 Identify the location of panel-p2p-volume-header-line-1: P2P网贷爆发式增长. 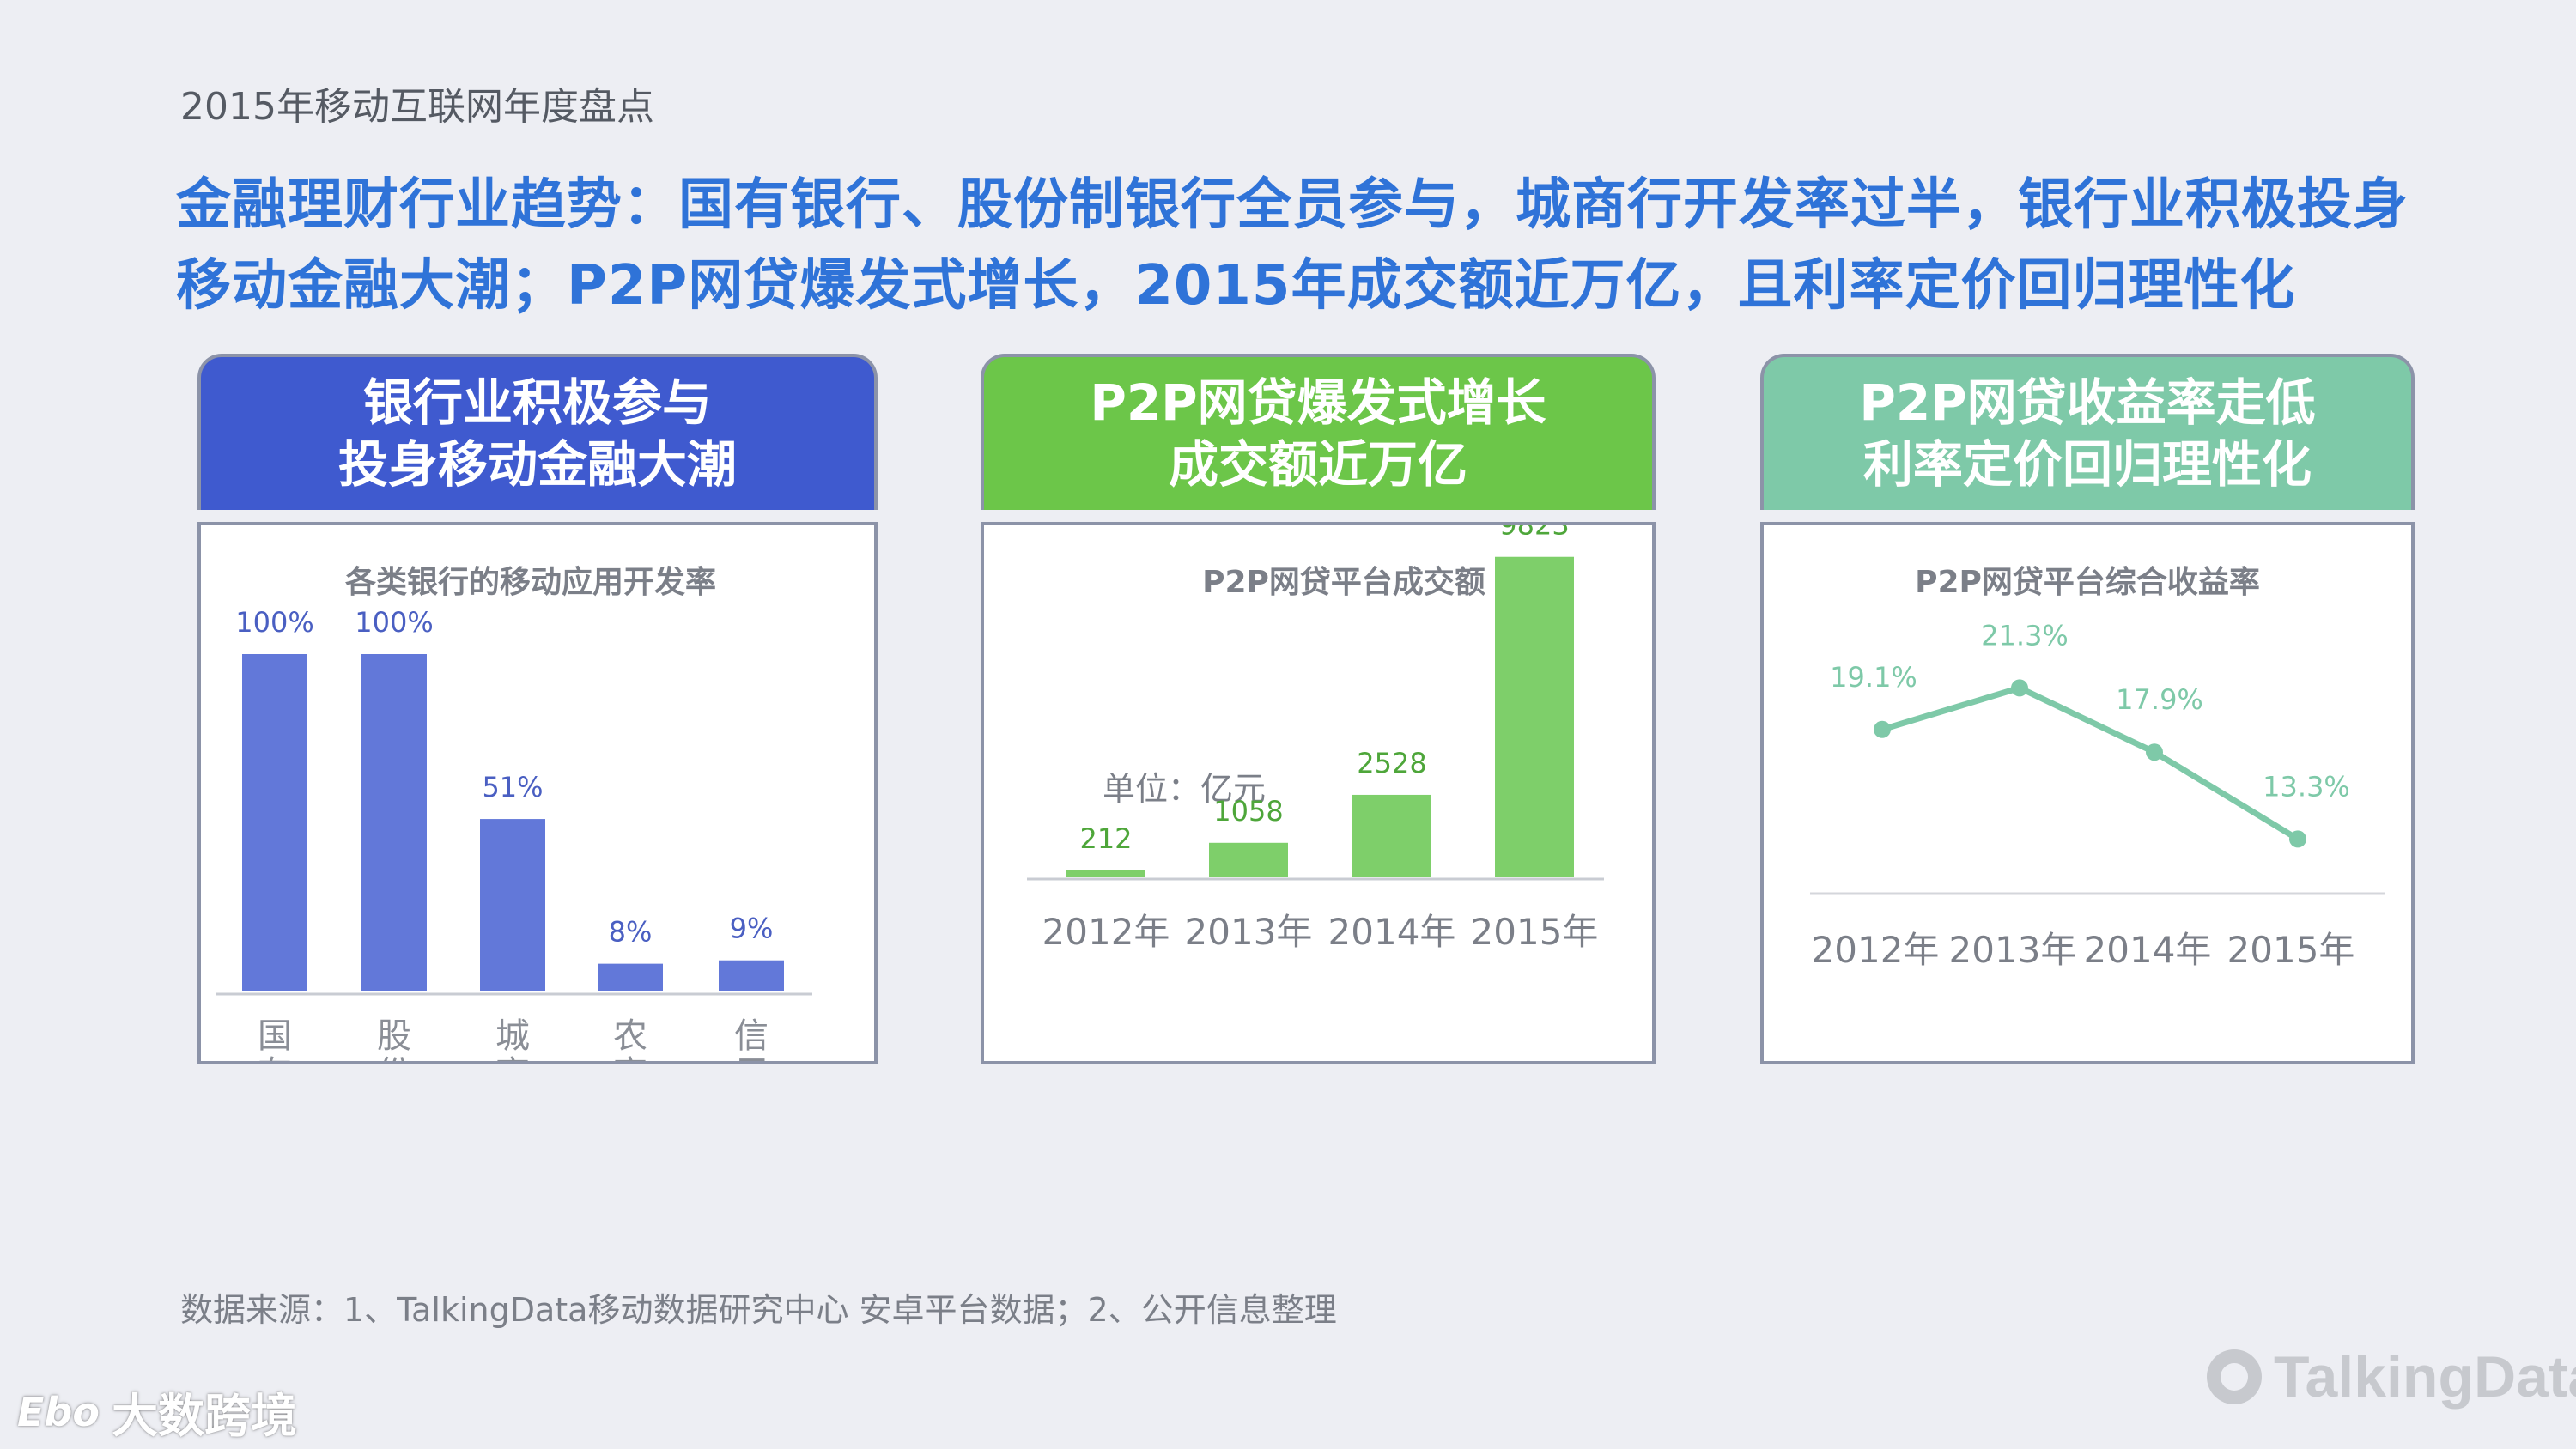
(1318, 402).